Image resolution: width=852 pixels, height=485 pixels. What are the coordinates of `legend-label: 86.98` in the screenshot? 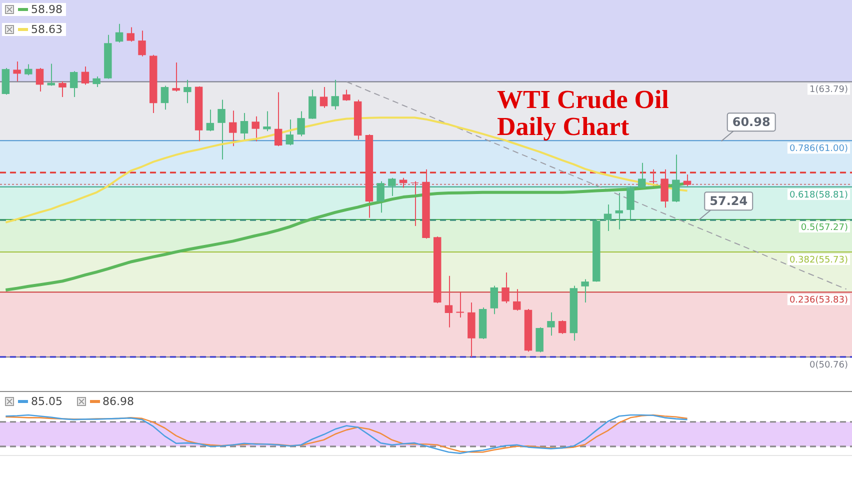 It's located at (118, 401).